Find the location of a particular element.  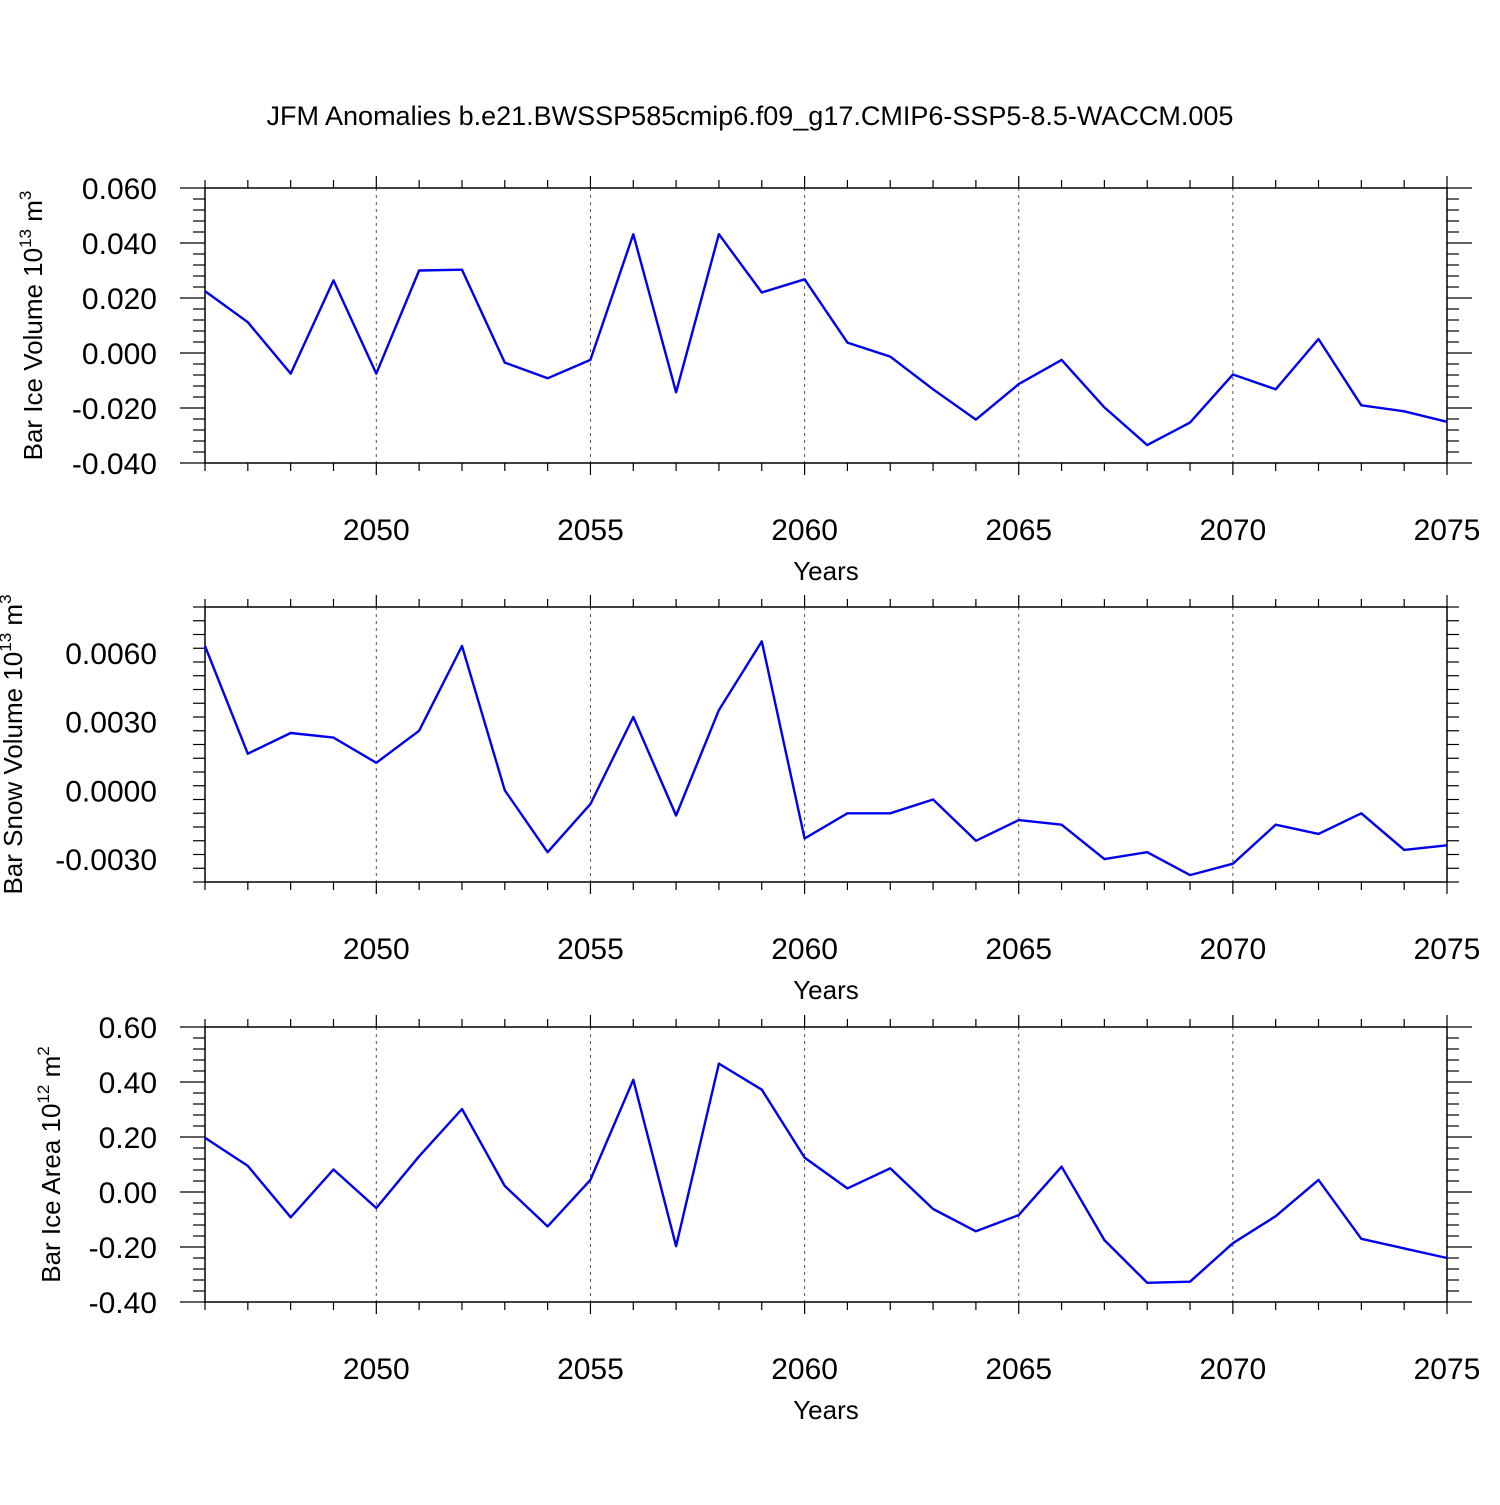

y-axis-title: Bar Snow Volume 1013 m3 is located at coordinates (14, 744).